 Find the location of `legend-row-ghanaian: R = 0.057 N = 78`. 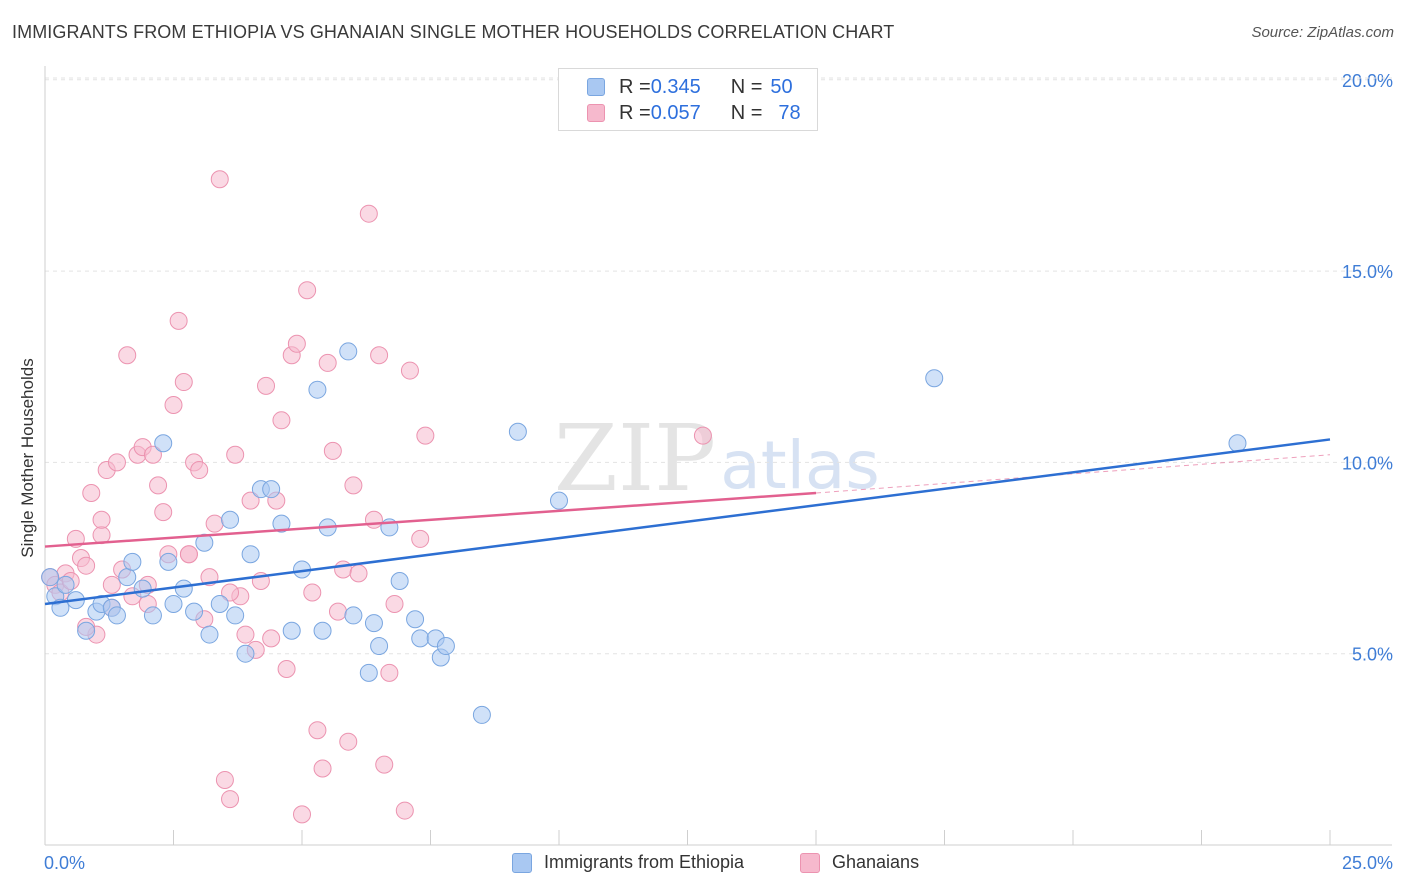

legend-row-ghanaian: R = 0.057 N = 78 is located at coordinates (680, 113).